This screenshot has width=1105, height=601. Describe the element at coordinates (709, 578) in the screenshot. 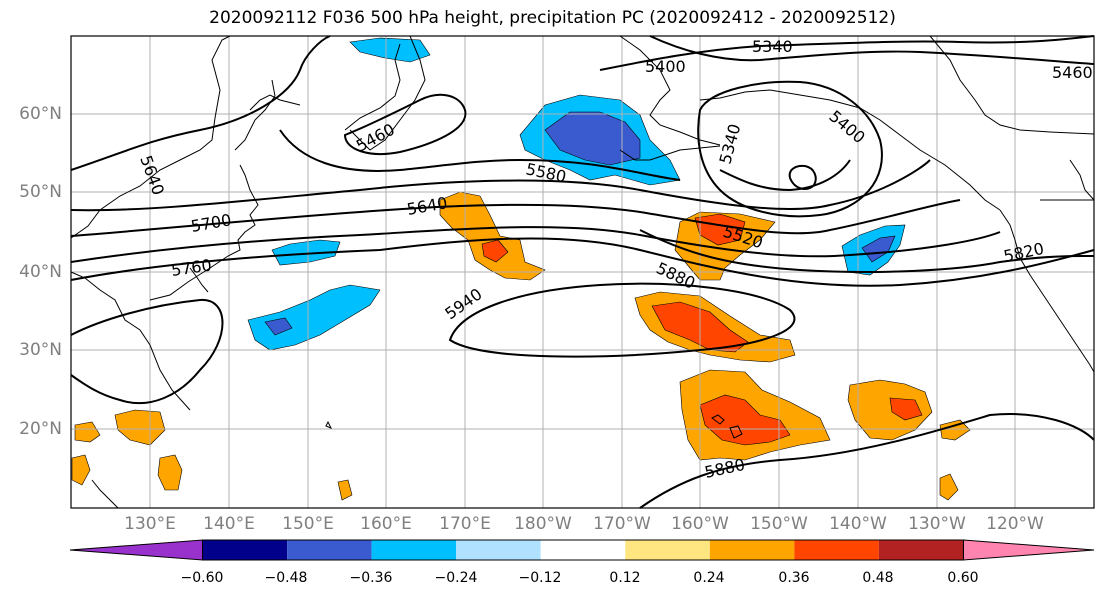

I see `colorbar-tick-label: 0.24` at that location.